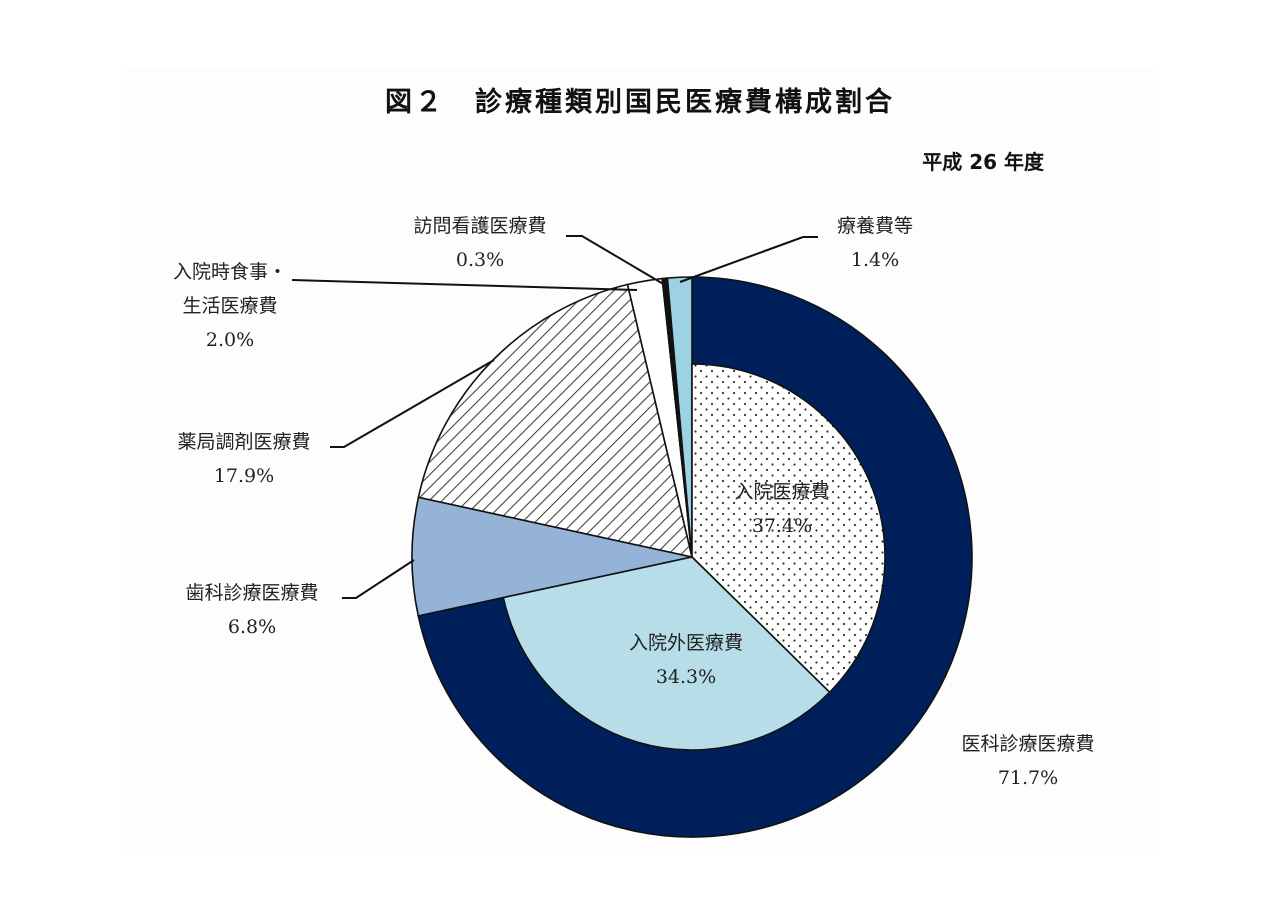 This screenshot has height=905, width=1280. What do you see at coordinates (244, 476) in the screenshot?
I see `value-label-outer-2: 17.9%` at bounding box center [244, 476].